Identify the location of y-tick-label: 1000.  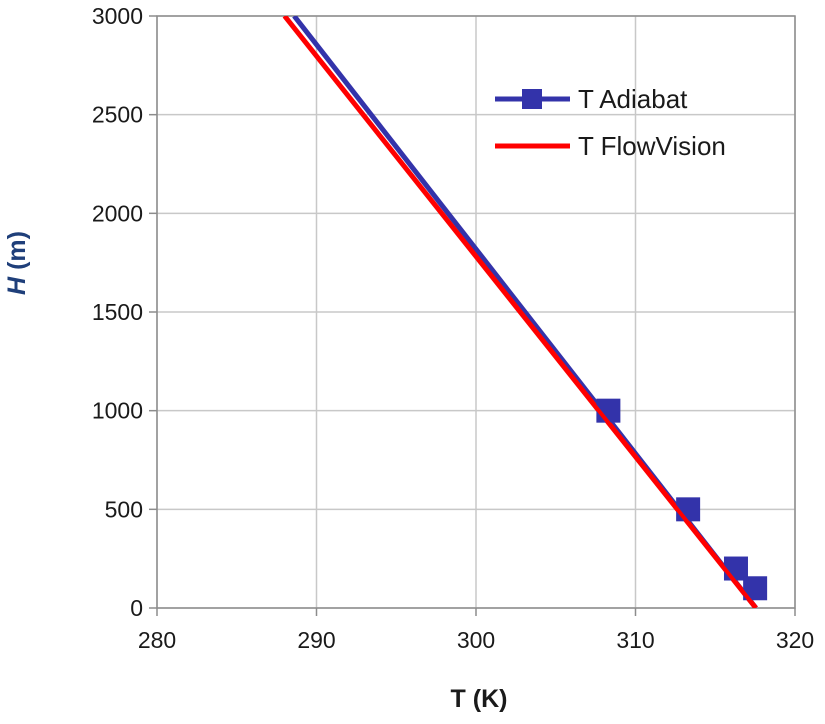
(117, 411).